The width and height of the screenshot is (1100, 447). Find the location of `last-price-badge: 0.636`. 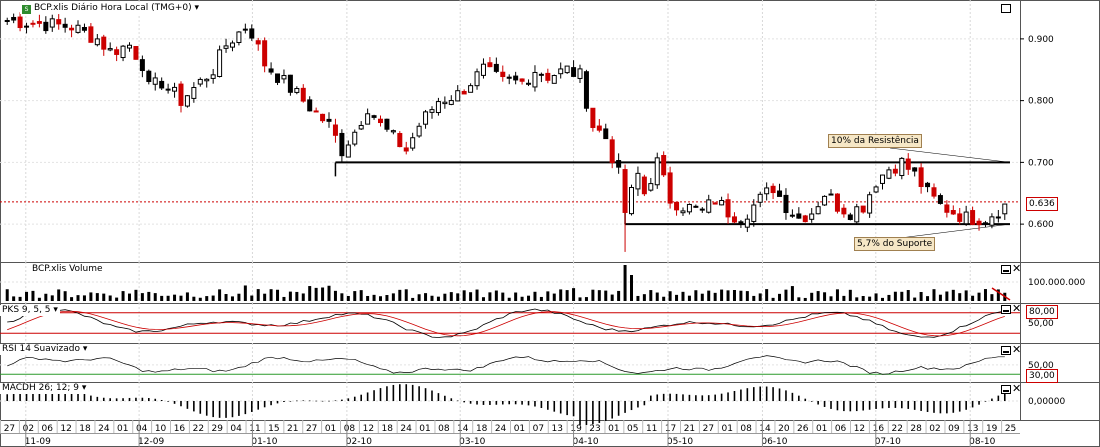

last-price-badge: 0.636 is located at coordinates (1042, 204).